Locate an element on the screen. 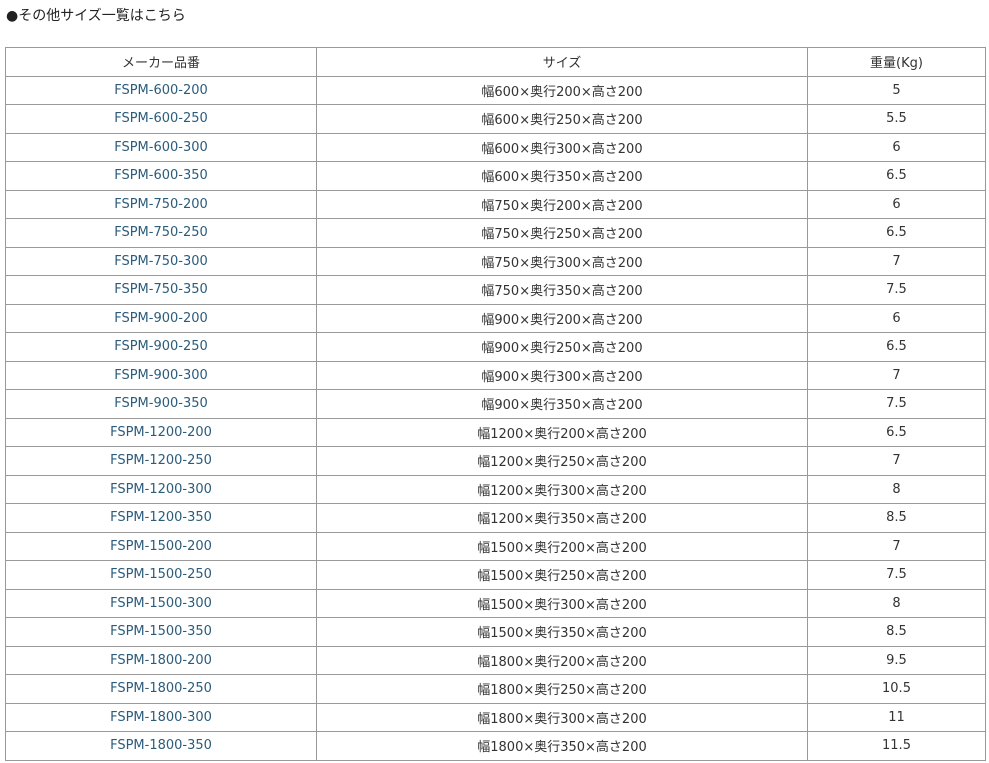  weight-cell: 5 is located at coordinates (896, 90).